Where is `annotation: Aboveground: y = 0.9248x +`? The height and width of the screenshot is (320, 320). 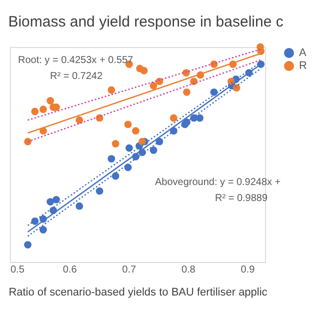
annotation: Aboveground: y = 0.9248x + is located at coordinates (218, 182).